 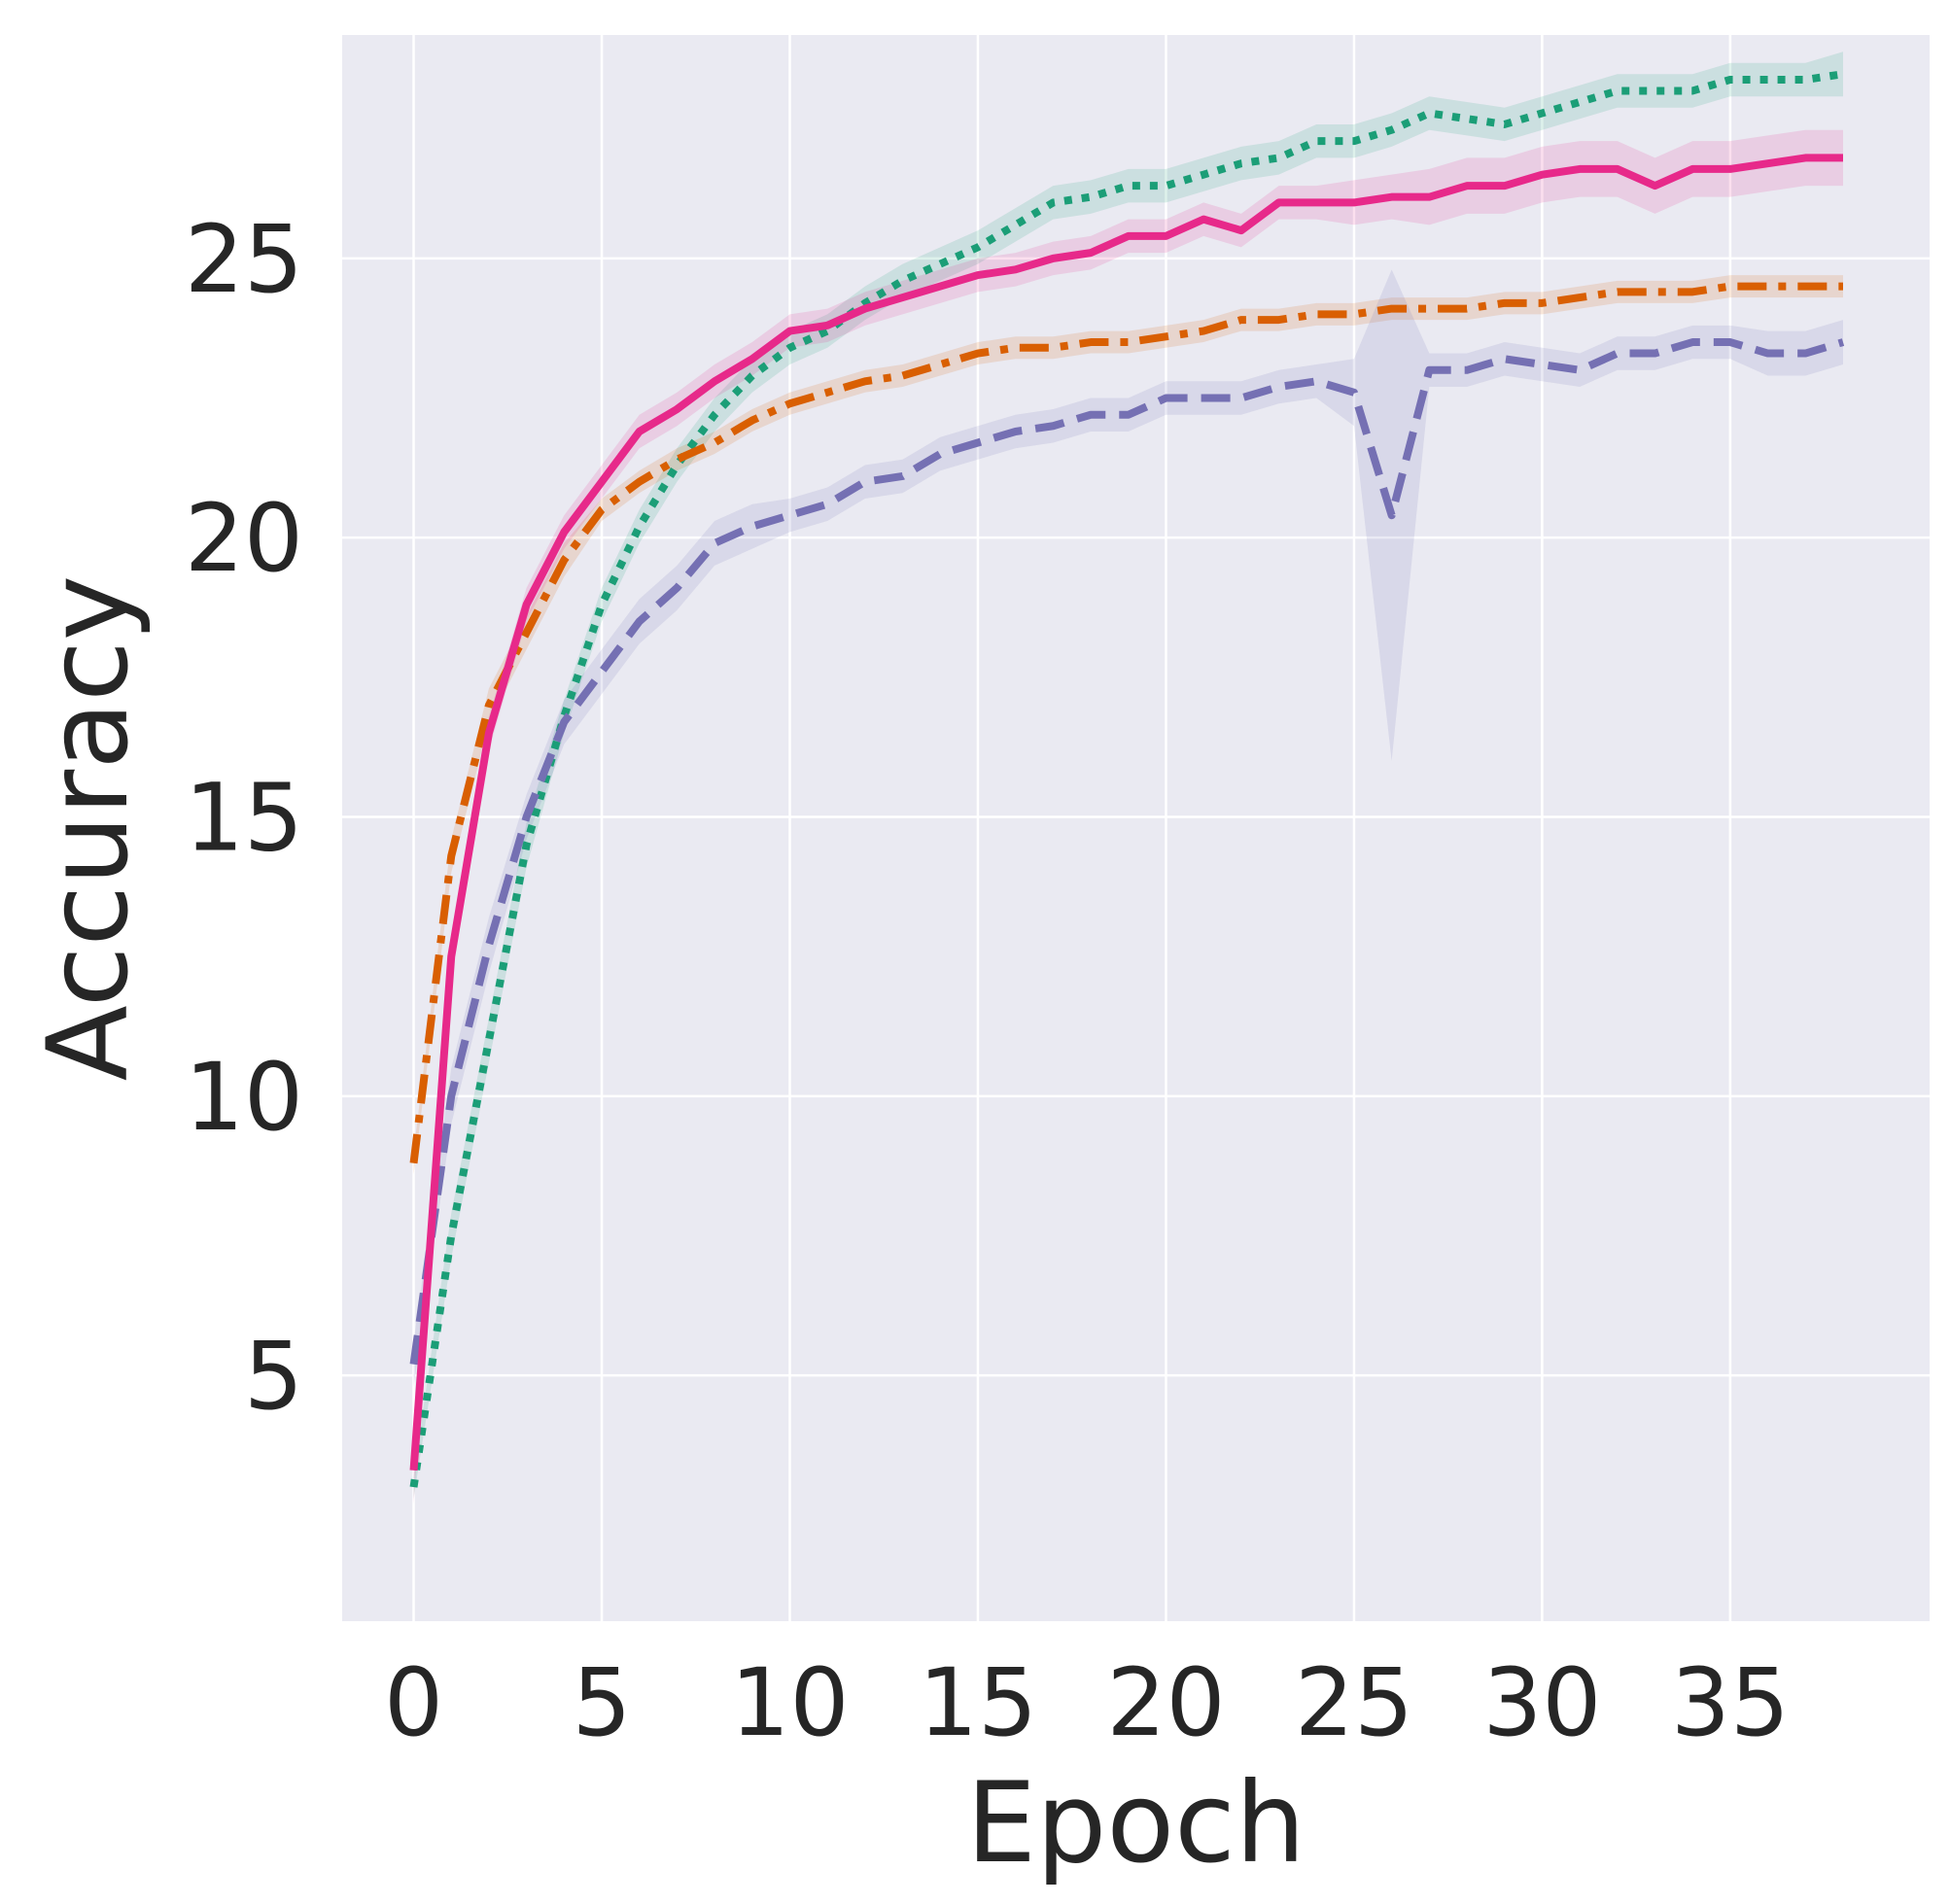 I want to click on x-axis-title: Epoch, so click(x=1136, y=1822).